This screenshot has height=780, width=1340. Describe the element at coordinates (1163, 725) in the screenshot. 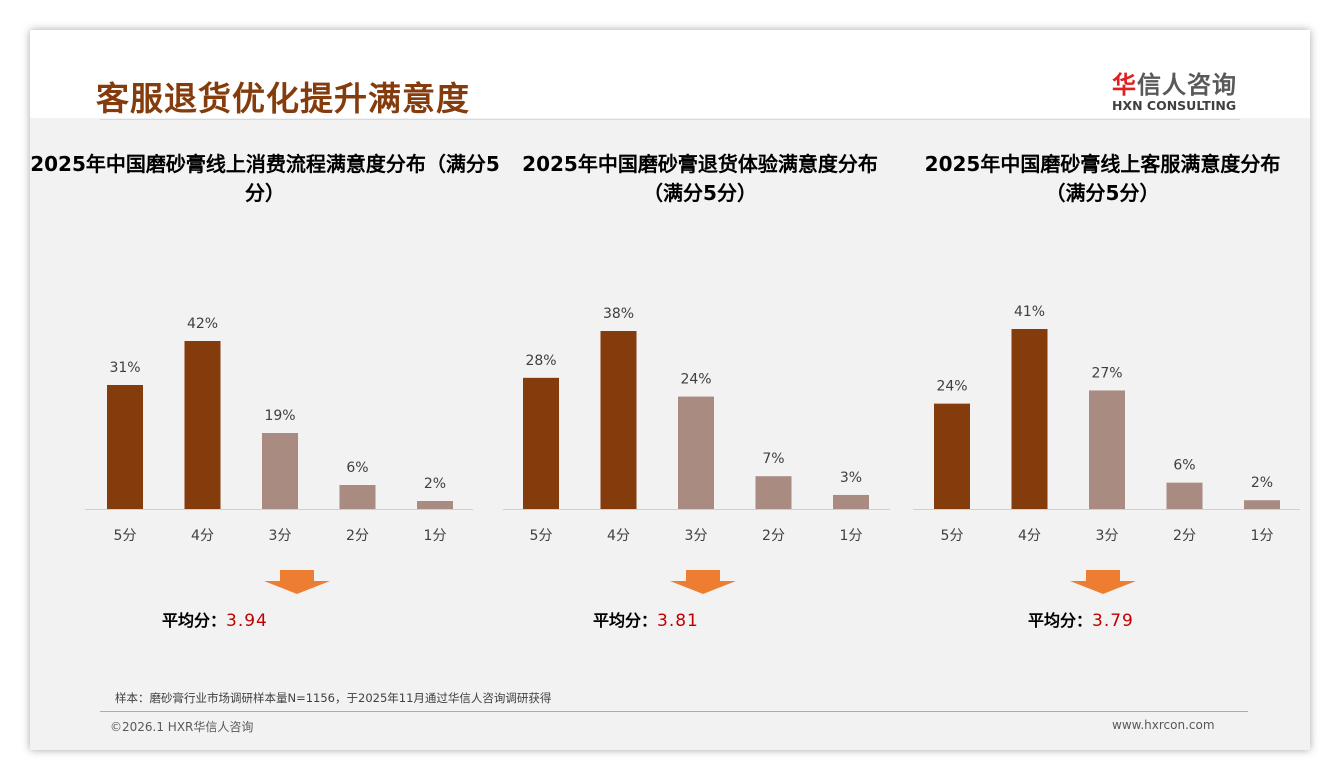

I see `website-url: www.hxrcon.com` at that location.